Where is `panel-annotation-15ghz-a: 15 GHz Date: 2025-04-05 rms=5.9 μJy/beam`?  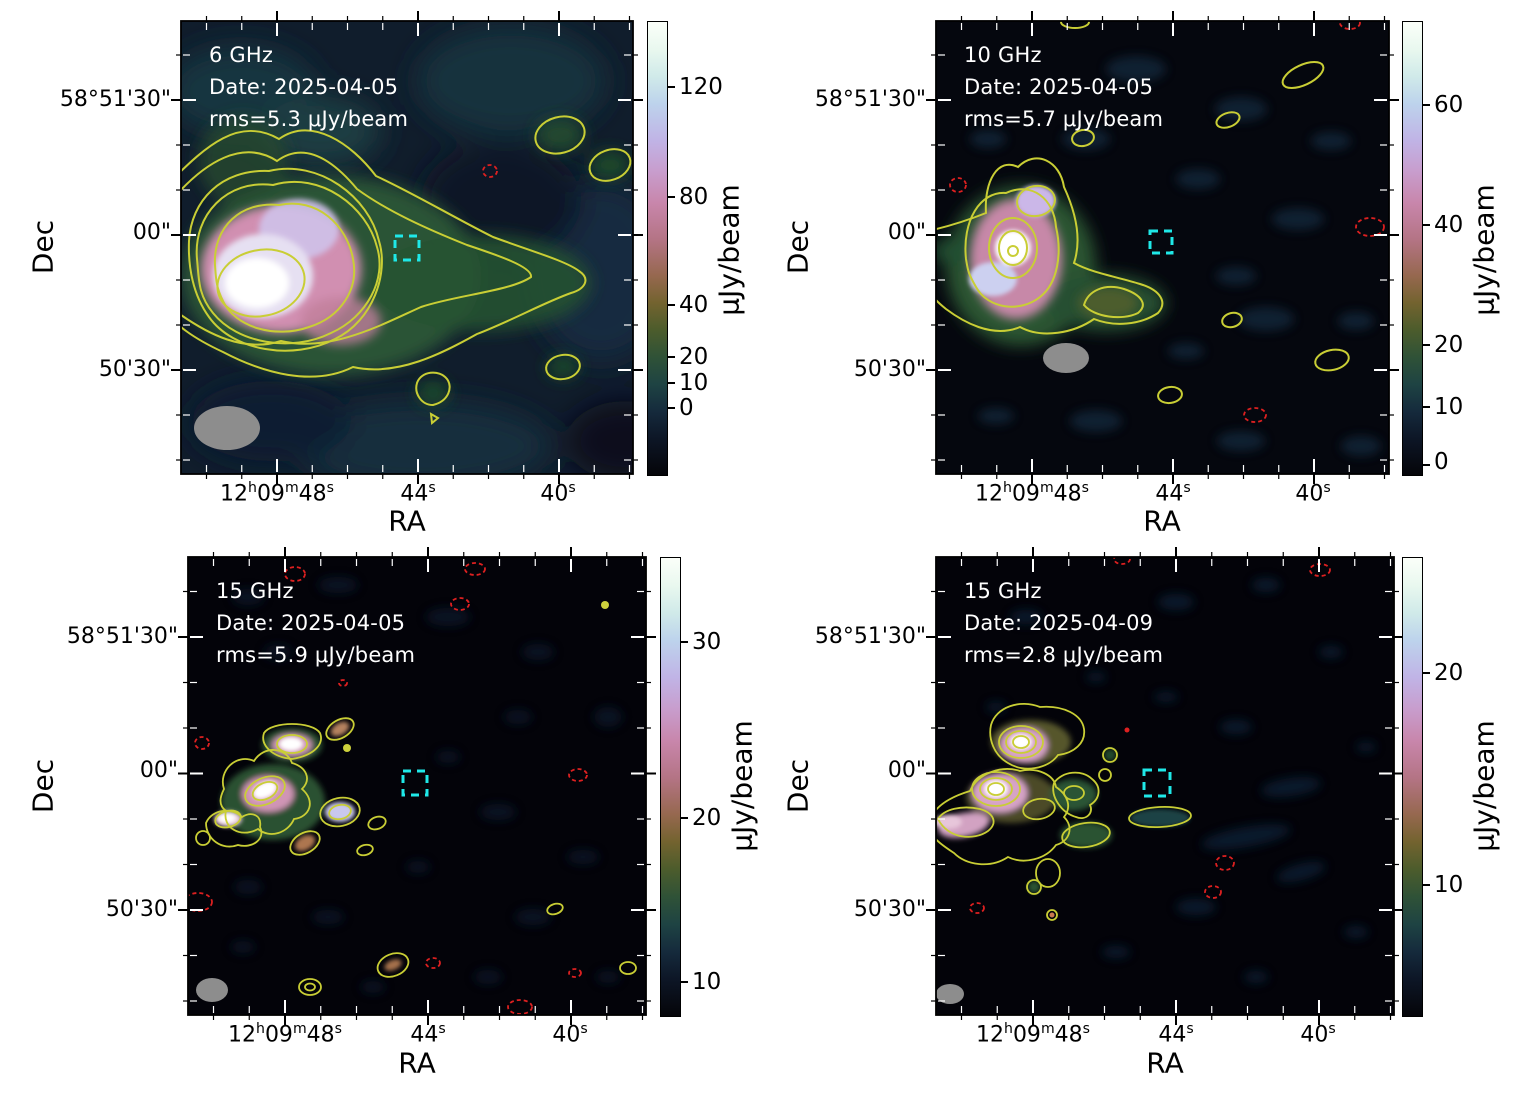
panel-annotation-15ghz-a: 15 GHz Date: 2025-04-05 rms=5.9 μJy/beam is located at coordinates (315, 624).